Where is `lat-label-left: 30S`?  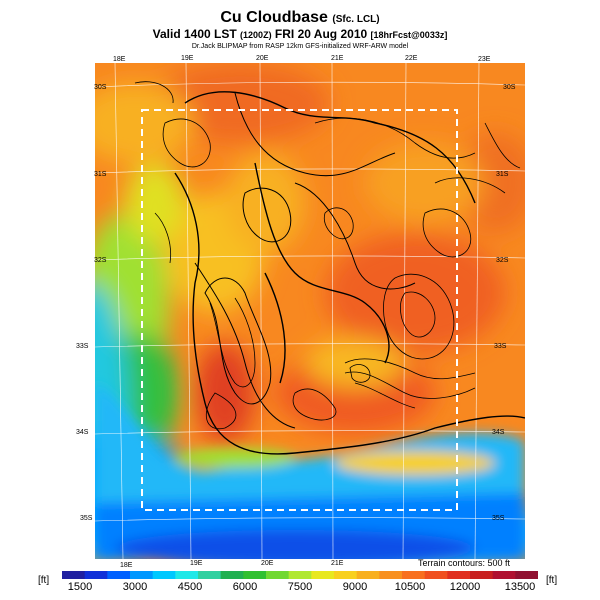
lat-label-left: 30S is located at coordinates (100, 87).